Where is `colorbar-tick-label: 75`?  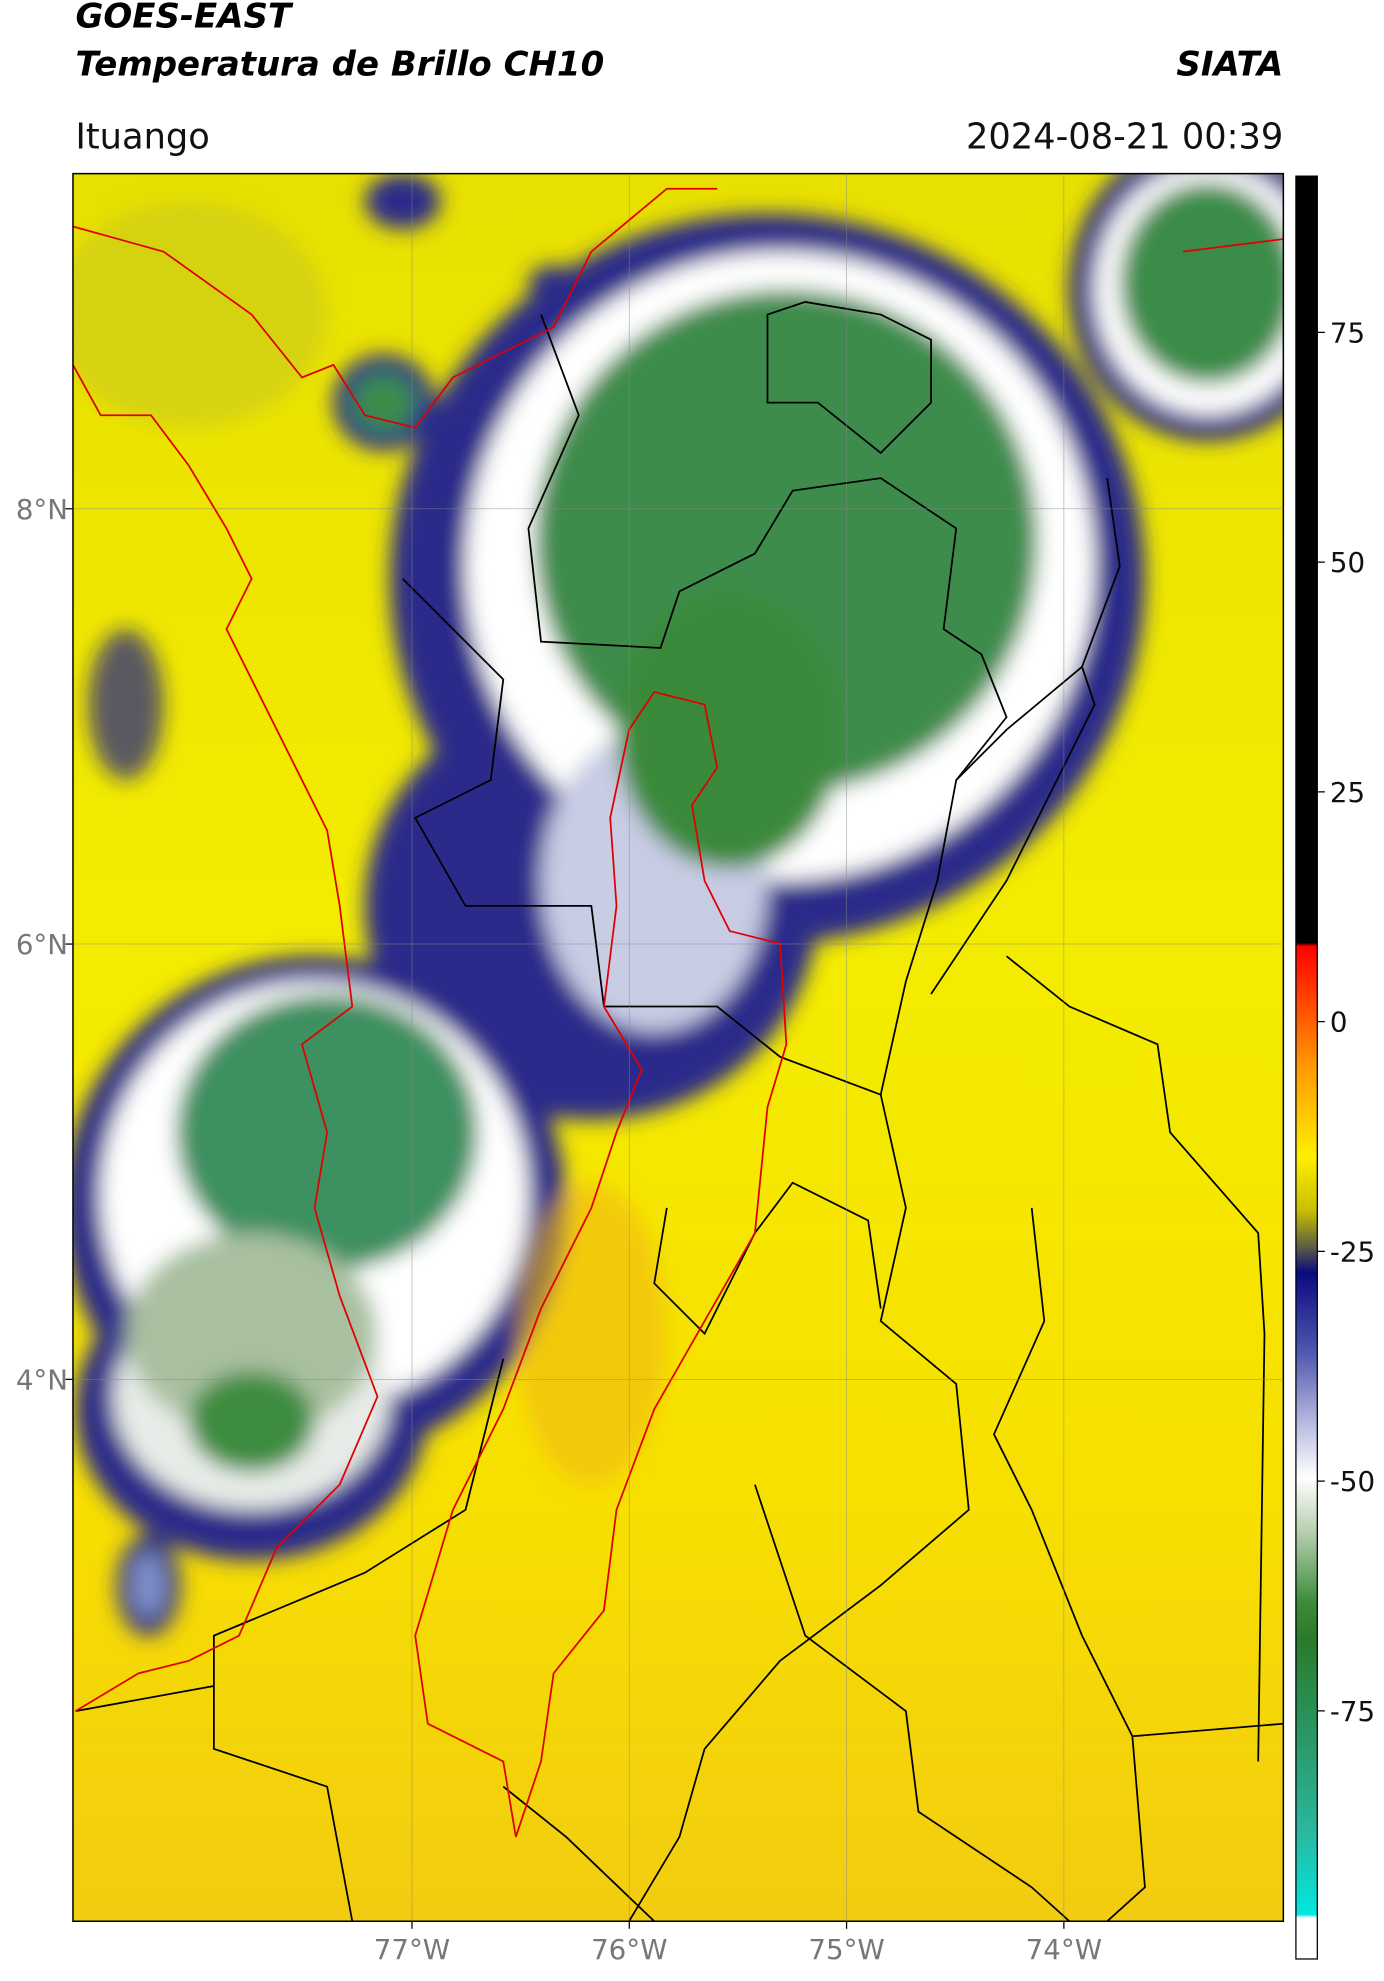 colorbar-tick-label: 75 is located at coordinates (1347, 332).